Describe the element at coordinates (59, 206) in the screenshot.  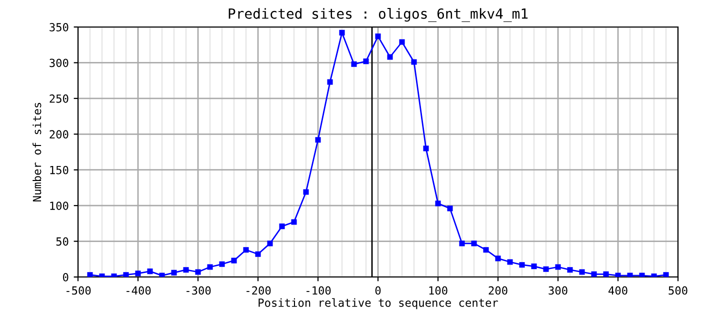
I see `y-tick-label: 100` at that location.